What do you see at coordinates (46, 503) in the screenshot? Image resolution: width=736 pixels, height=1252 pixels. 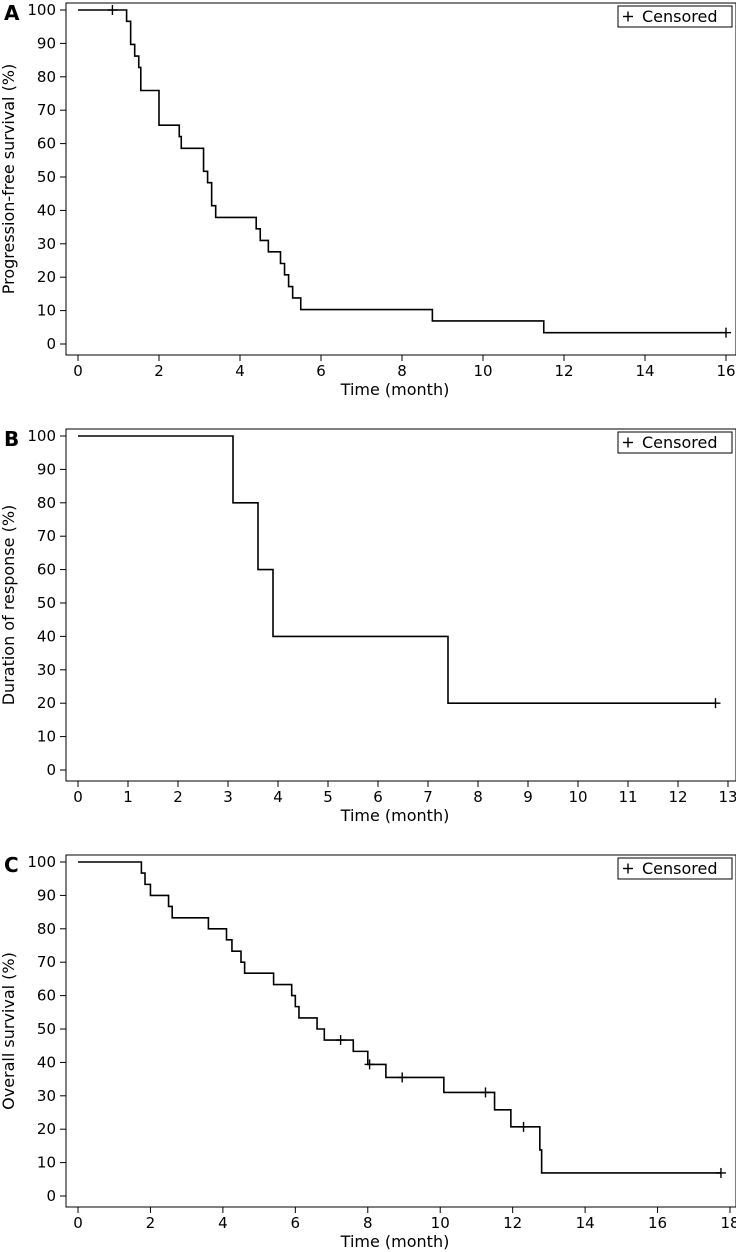 I see `panel-b-ytick-label: 80` at bounding box center [46, 503].